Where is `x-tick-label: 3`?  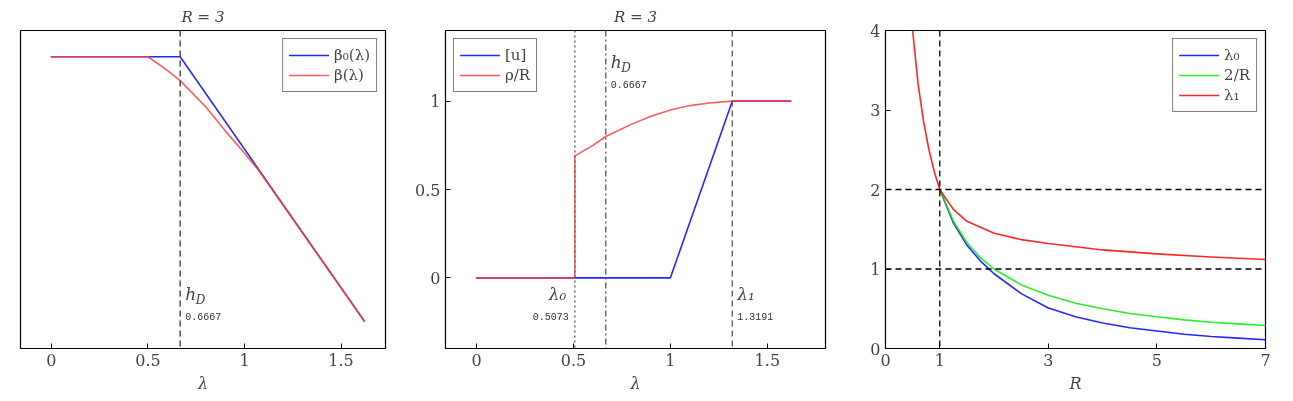 x-tick-label: 3 is located at coordinates (1048, 360).